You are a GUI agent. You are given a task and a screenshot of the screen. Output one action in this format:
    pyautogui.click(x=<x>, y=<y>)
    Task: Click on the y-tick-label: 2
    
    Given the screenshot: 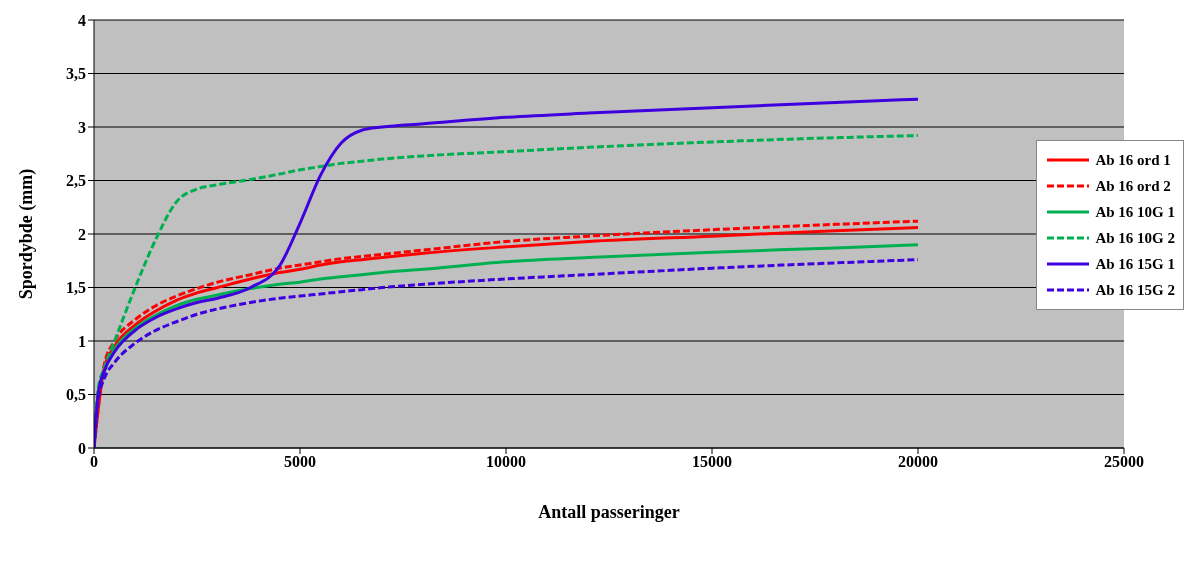 What is the action you would take?
    pyautogui.click(x=82, y=234)
    